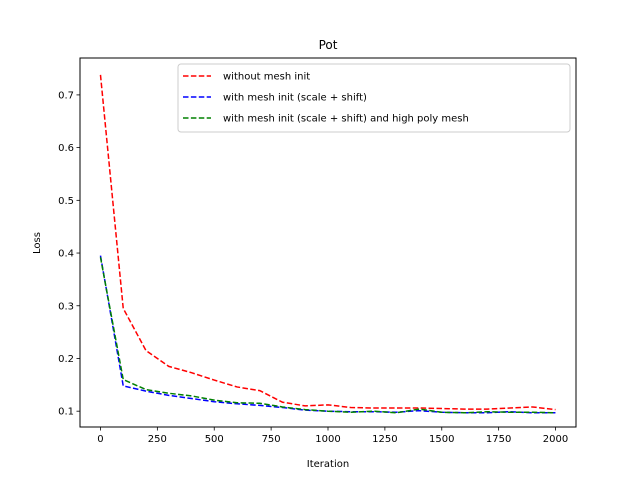 The image size is (640, 480). Describe the element at coordinates (37, 243) in the screenshot. I see `y-axis-label: Loss` at that location.